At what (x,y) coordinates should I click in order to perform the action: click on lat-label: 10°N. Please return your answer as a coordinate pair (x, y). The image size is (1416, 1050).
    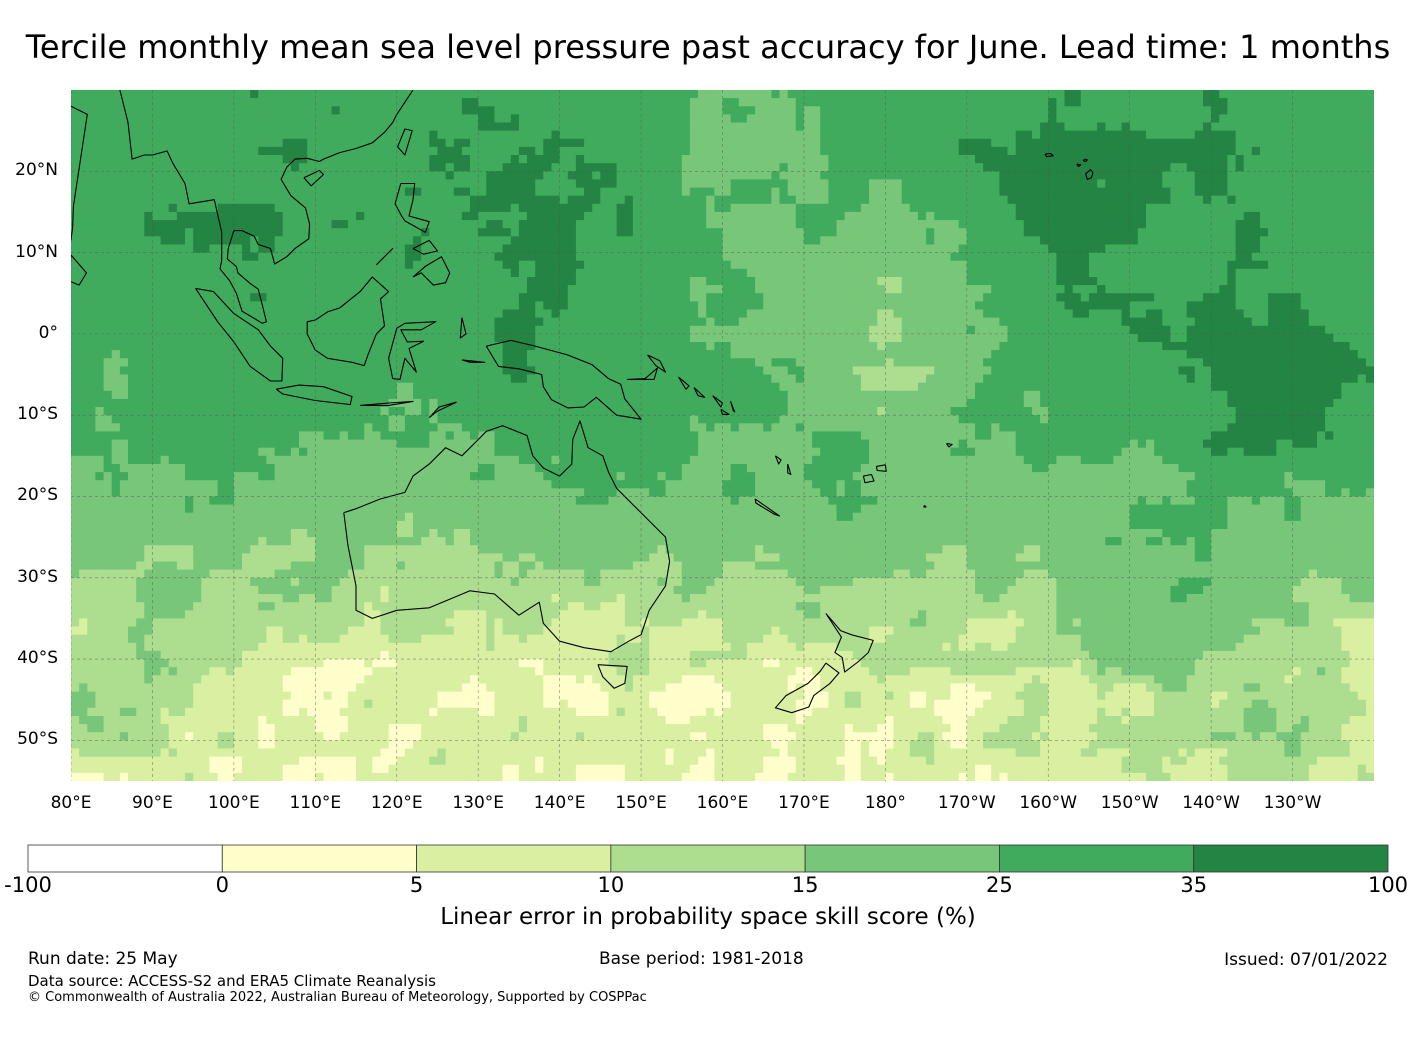
    Looking at the image, I should click on (36, 251).